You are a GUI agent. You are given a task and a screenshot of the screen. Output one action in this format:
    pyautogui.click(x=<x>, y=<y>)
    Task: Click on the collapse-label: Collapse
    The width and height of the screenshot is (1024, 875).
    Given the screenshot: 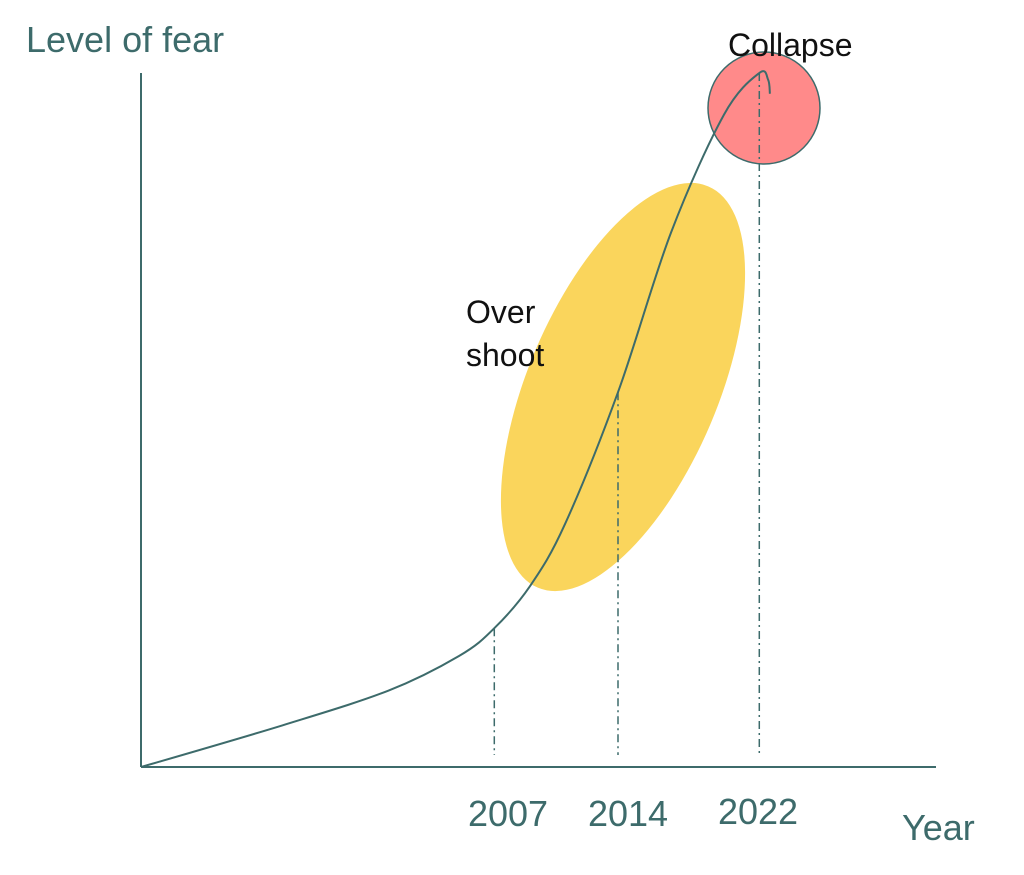 What is the action you would take?
    pyautogui.click(x=790, y=45)
    